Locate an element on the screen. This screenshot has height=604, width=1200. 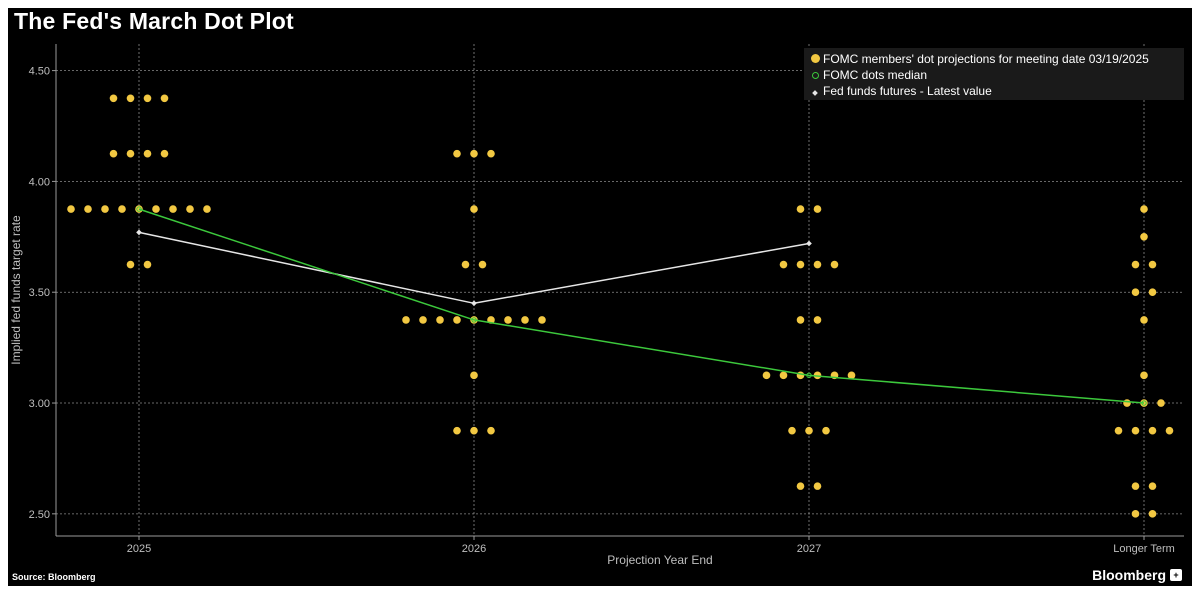
x-tick-label: 2025 is located at coordinates (139, 549).